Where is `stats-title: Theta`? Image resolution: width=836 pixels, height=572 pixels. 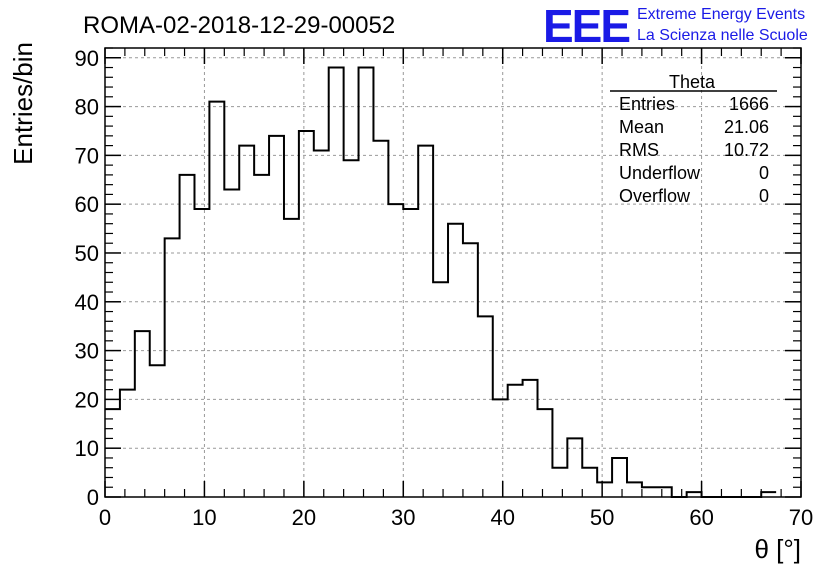
stats-title: Theta is located at coordinates (692, 82).